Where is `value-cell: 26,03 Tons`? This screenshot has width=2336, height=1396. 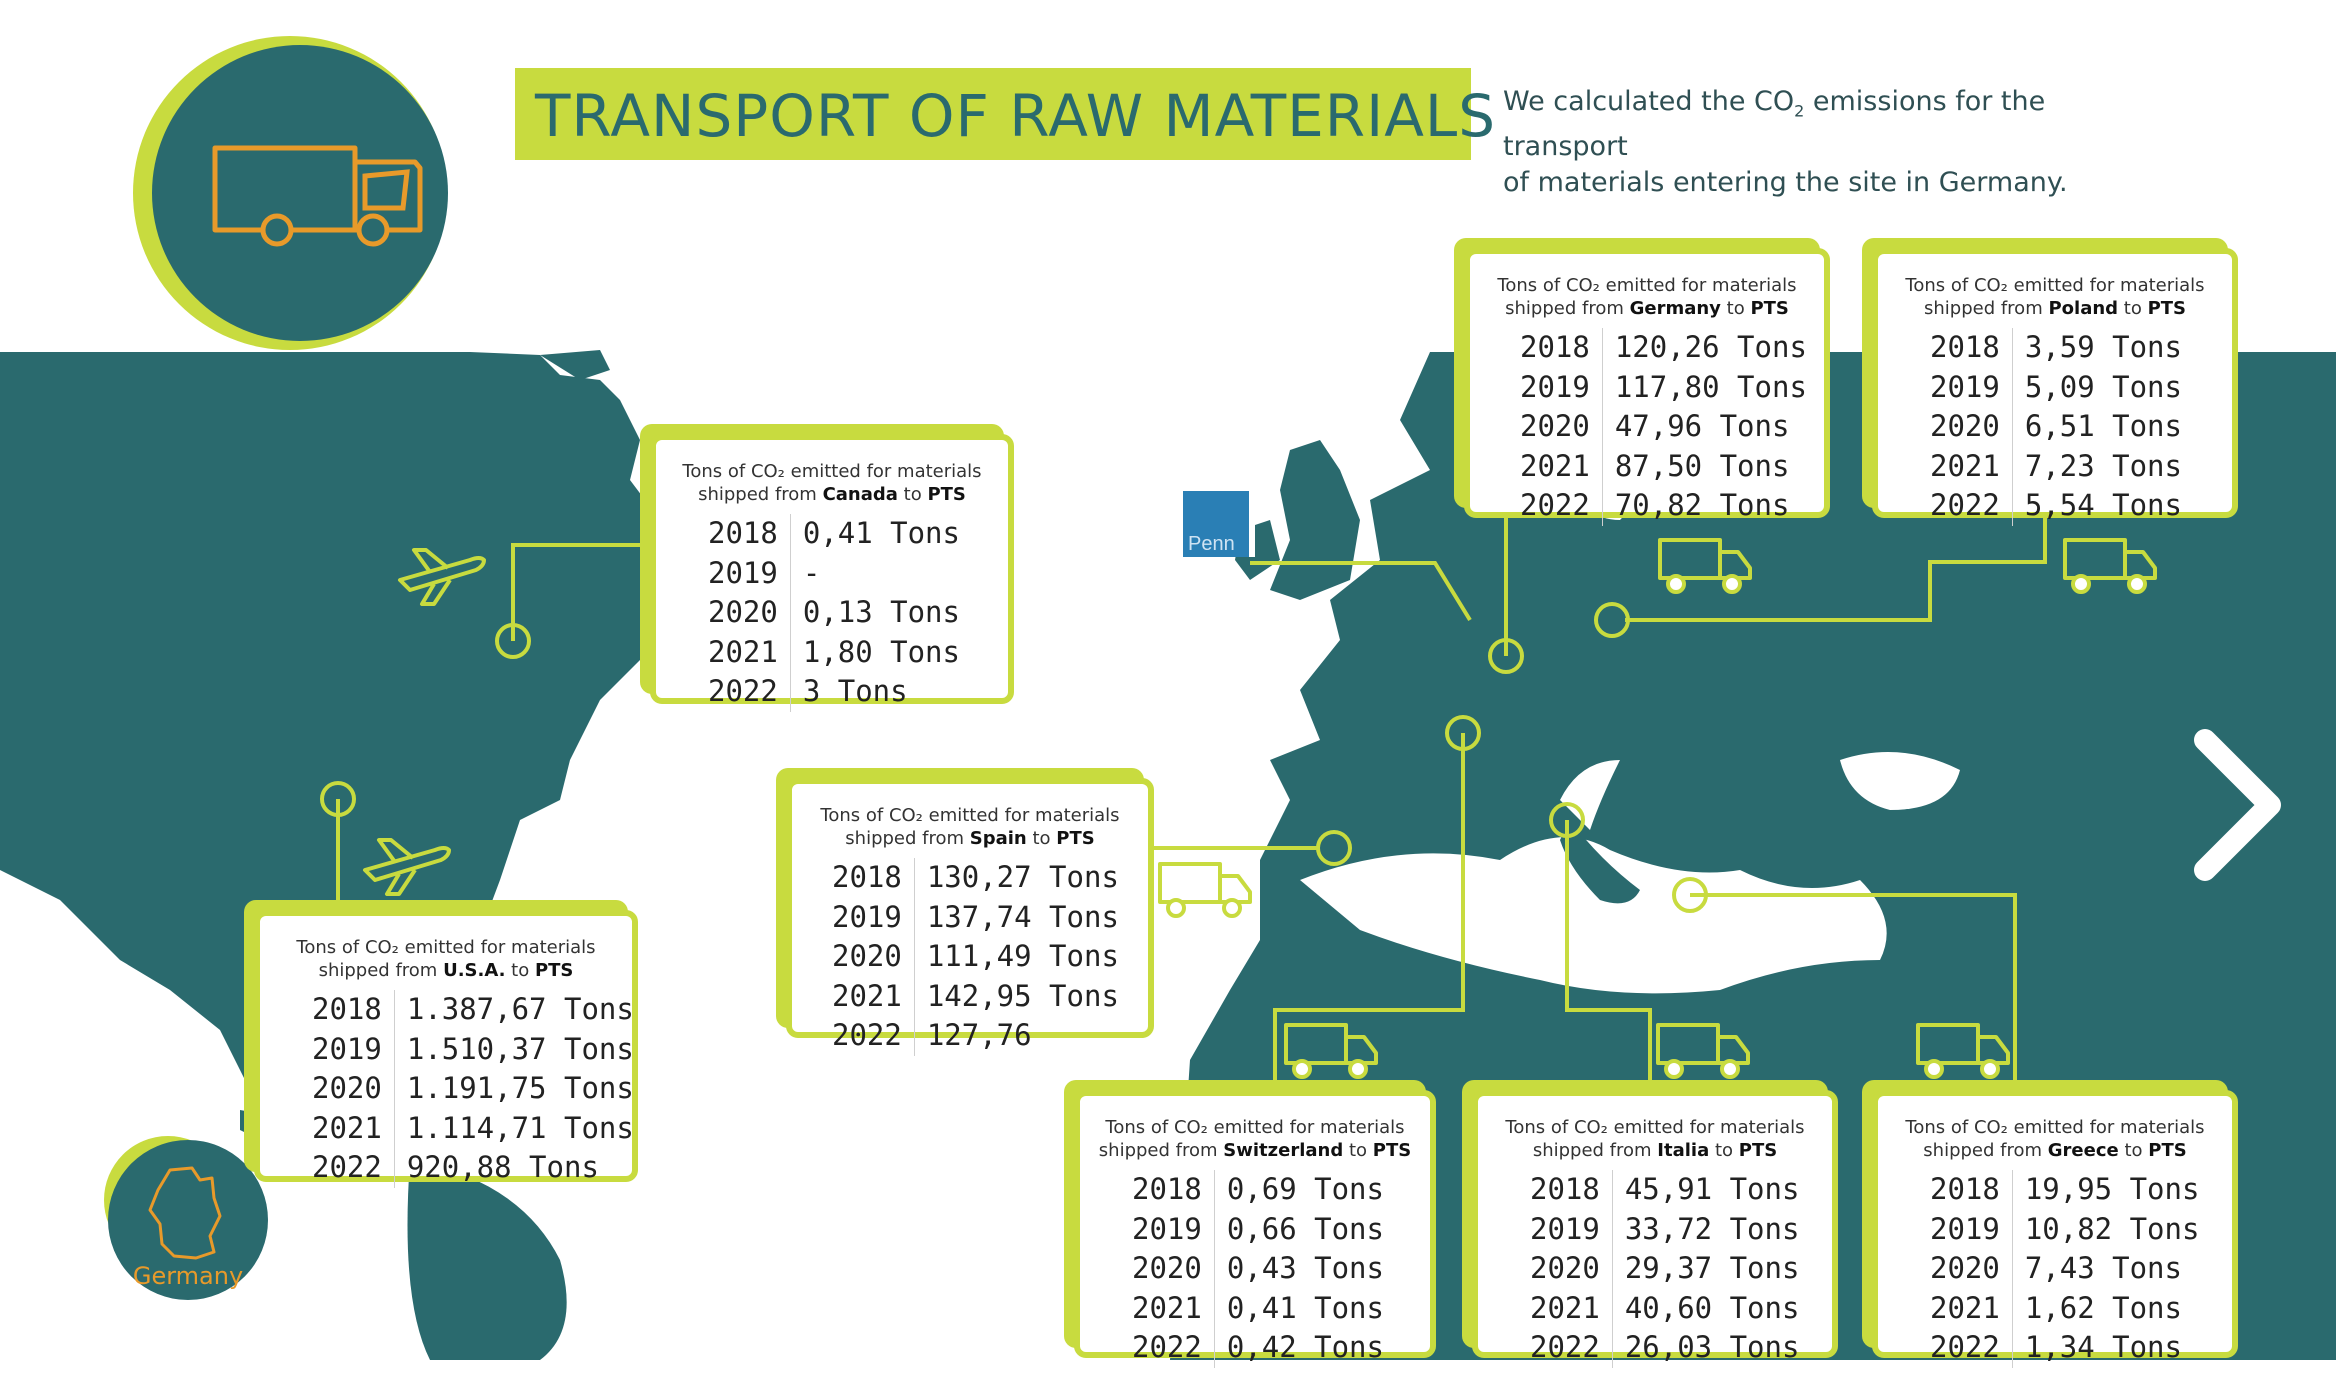
value-cell: 26,03 Tons is located at coordinates (1712, 1347).